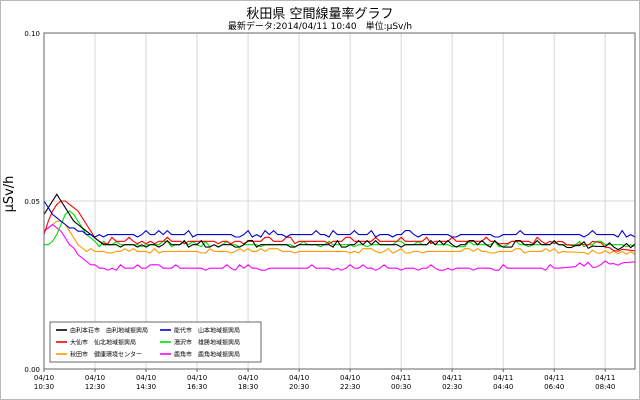 This screenshot has height=400, width=640. What do you see at coordinates (299, 387) in the screenshot?
I see `x-tick-time: 20:30` at bounding box center [299, 387].